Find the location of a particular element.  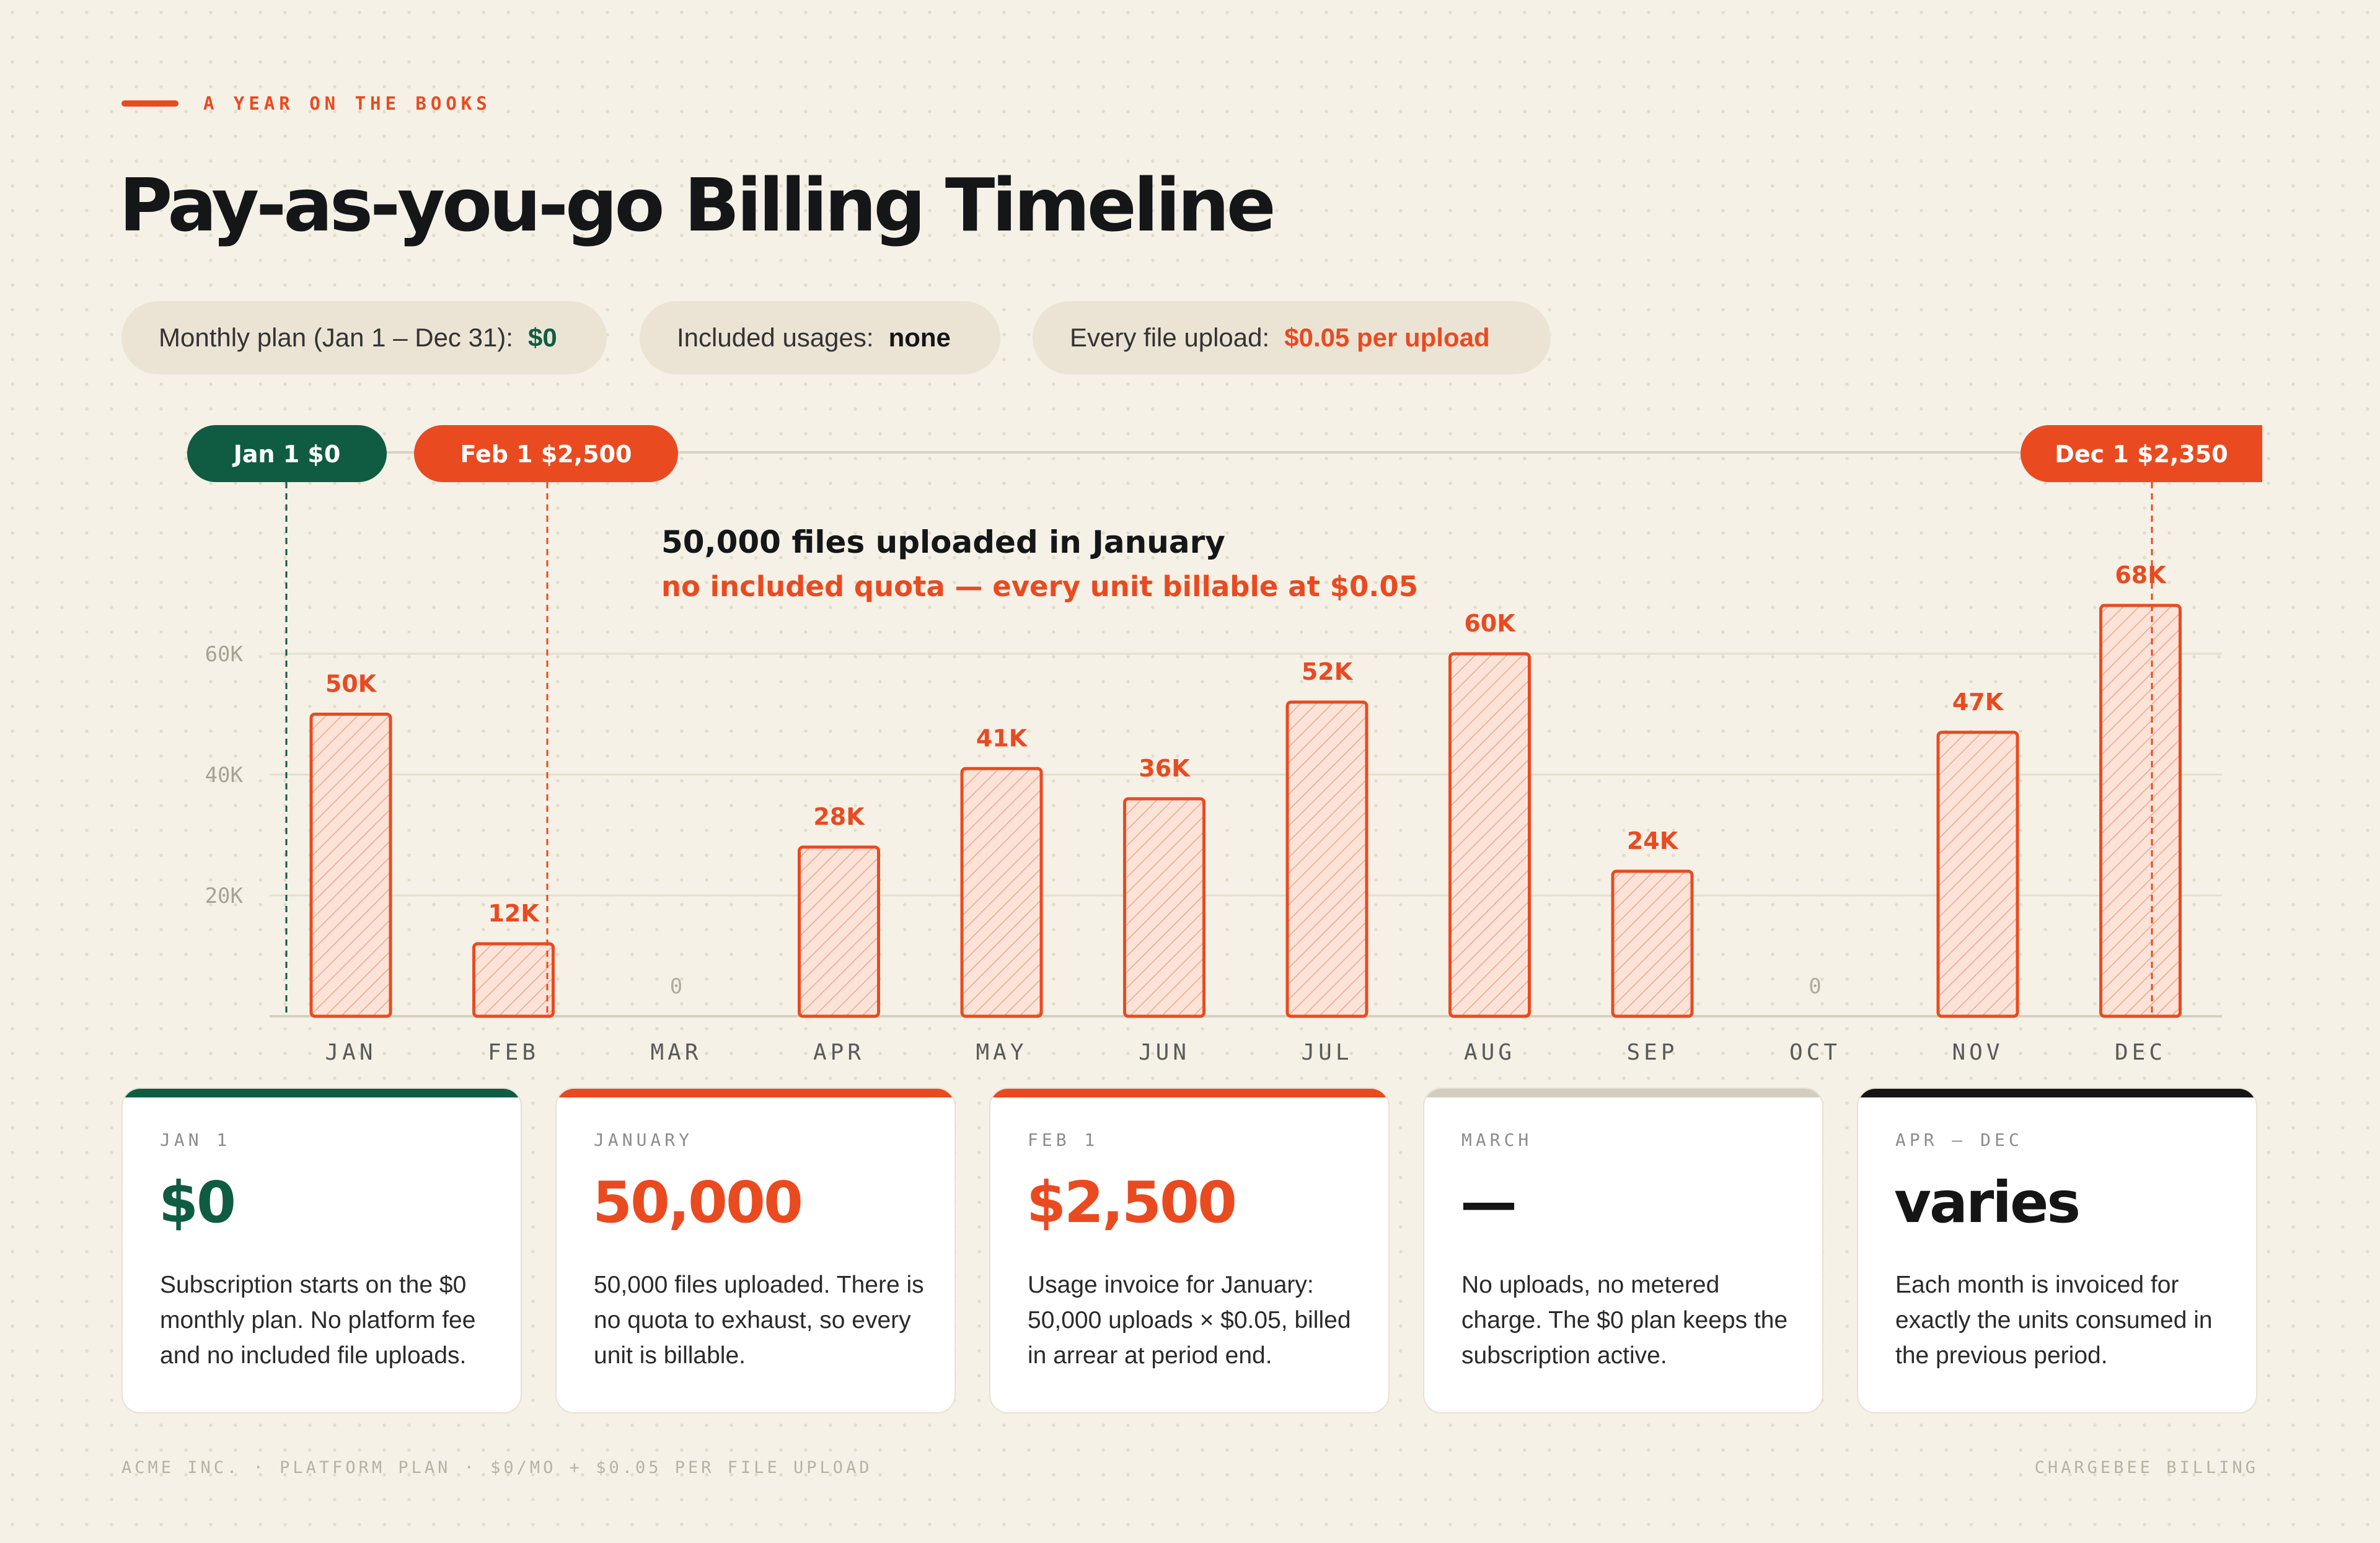

included-usages-pill-label: Included usages: is located at coordinates (775, 338).